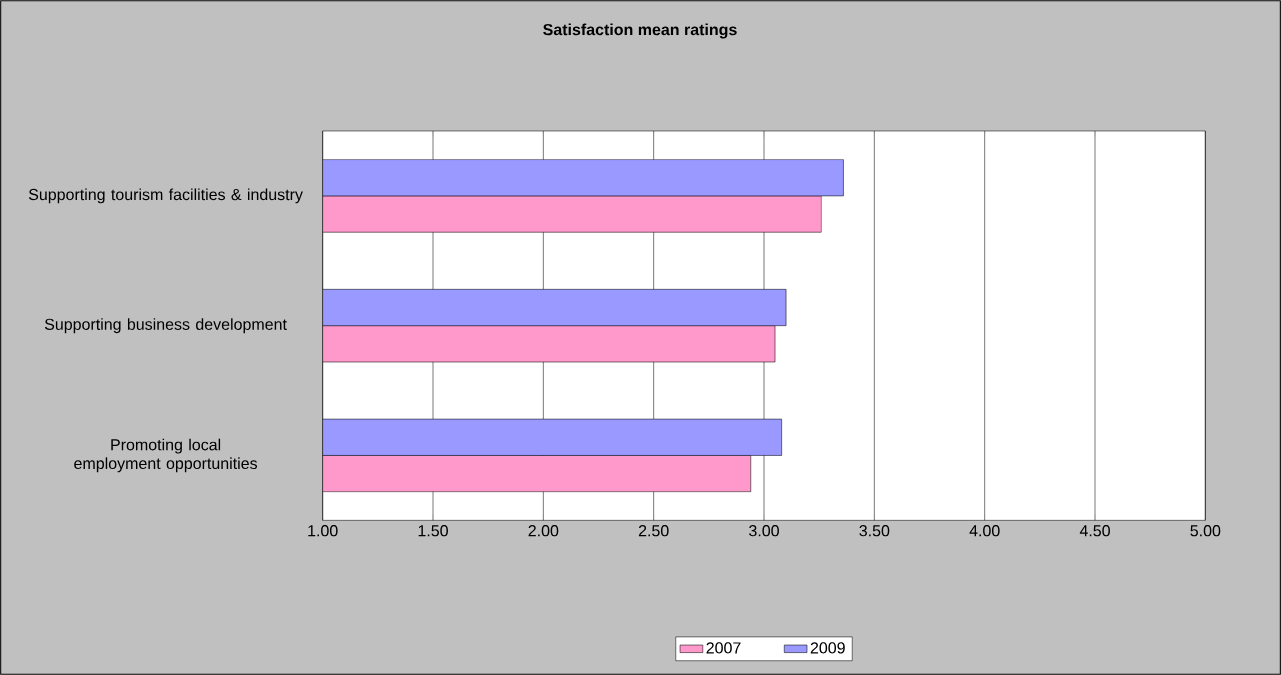  What do you see at coordinates (653, 531) in the screenshot?
I see `x-tick-label: 2.50` at bounding box center [653, 531].